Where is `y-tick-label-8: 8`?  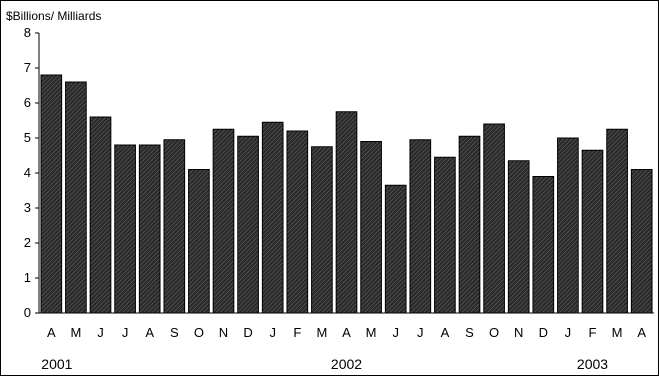
y-tick-label-8: 8 is located at coordinates (27, 32).